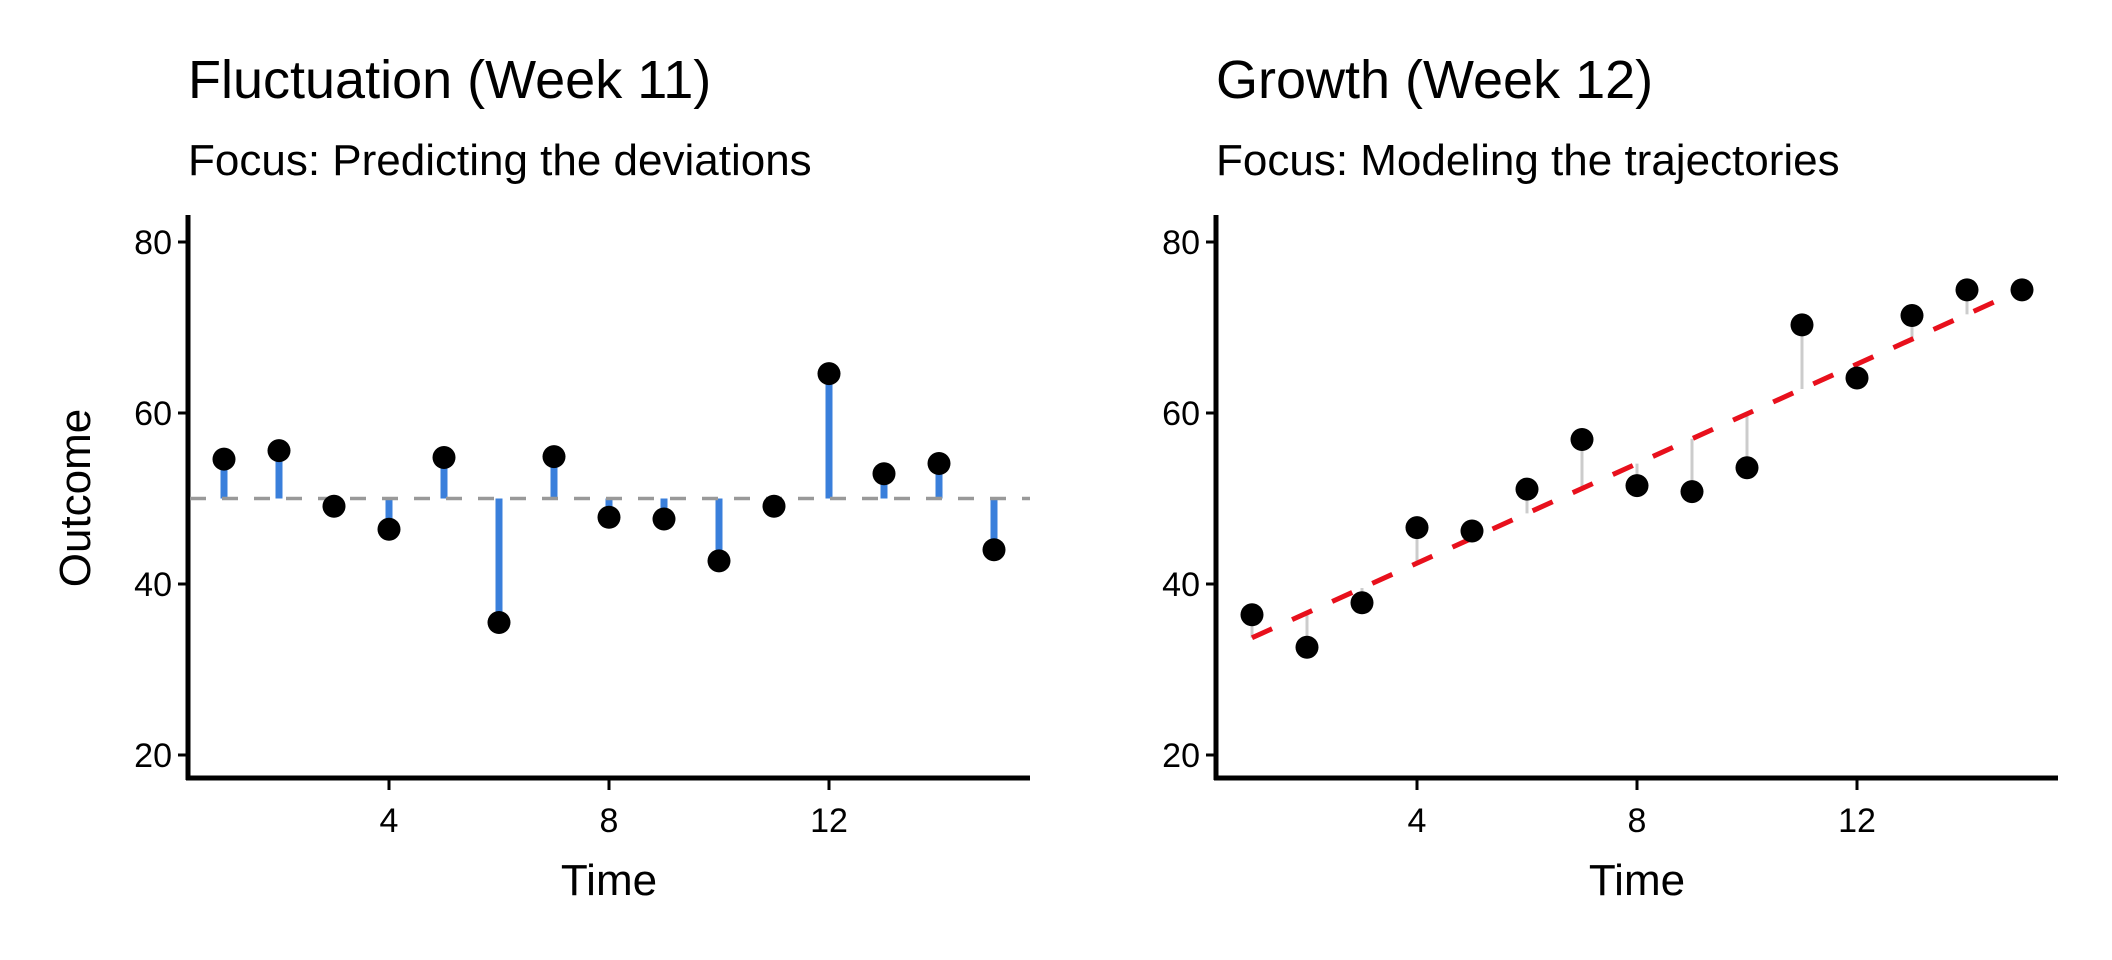 The width and height of the screenshot is (2112, 960). Describe the element at coordinates (1528, 160) in the screenshot. I see `panel-subtitle: Focus: Modeling the trajectories` at that location.